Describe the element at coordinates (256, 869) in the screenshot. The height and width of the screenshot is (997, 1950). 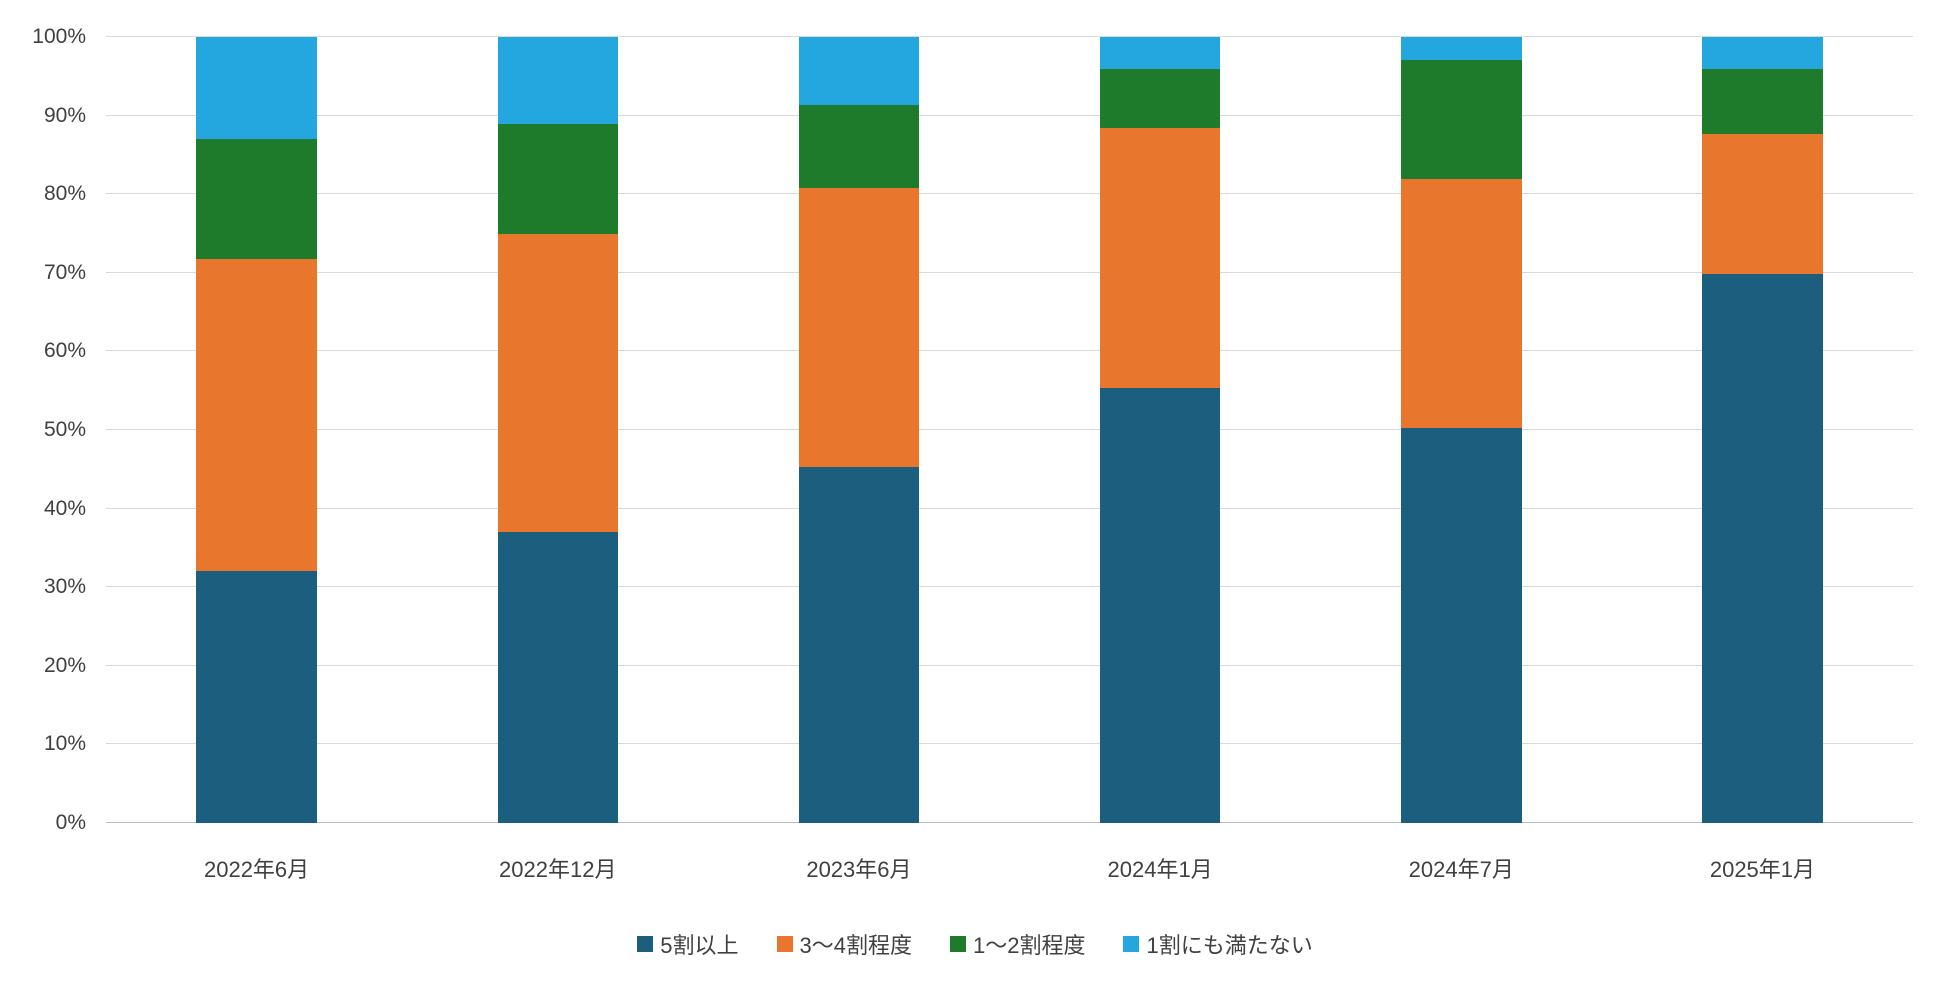
I see `x-axis-label: 2022年6月` at that location.